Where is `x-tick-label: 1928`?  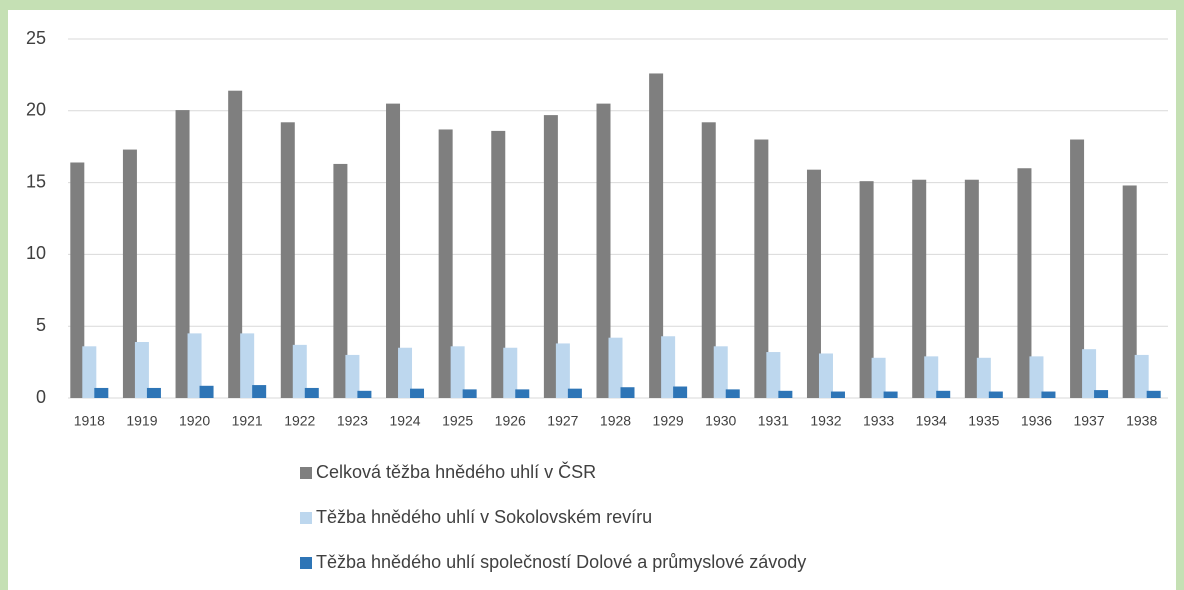
x-tick-label: 1928 is located at coordinates (615, 421).